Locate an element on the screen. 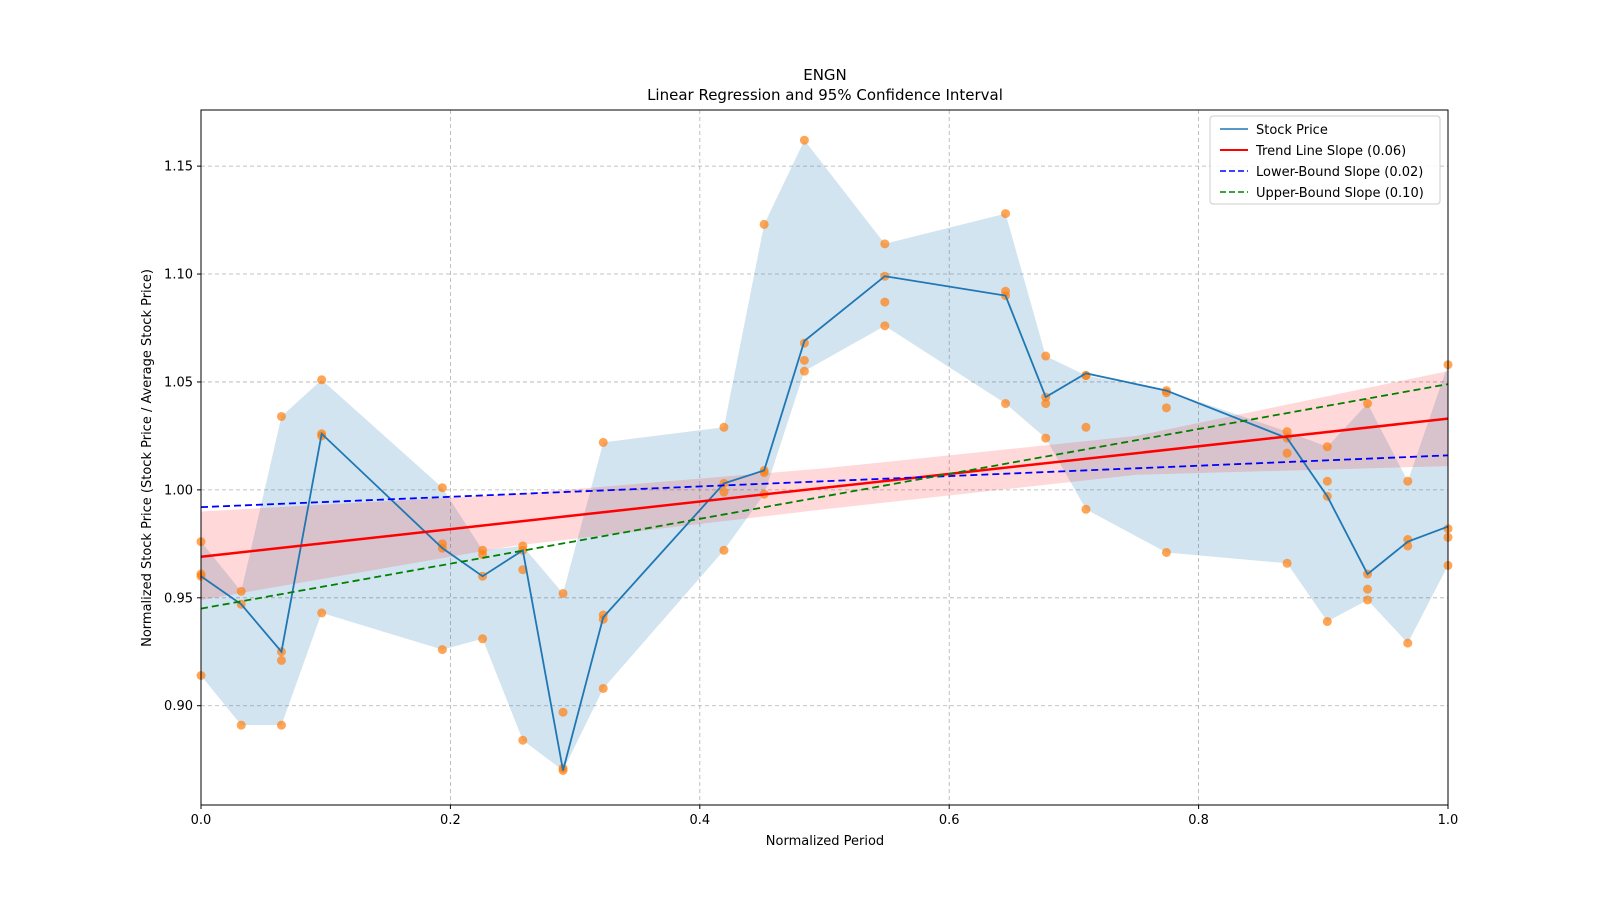 The width and height of the screenshot is (1600, 904). legend-trend-label: Trend Line Slope (0.06) is located at coordinates (1330, 151).